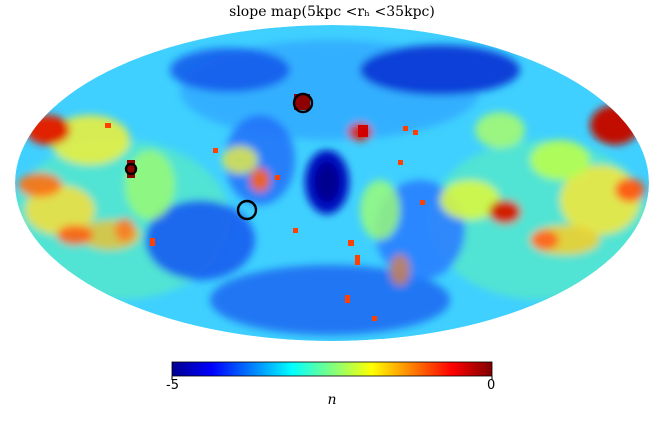 This screenshot has height=422, width=664. I want to click on map-title: slope map(5kpc <rₕ <35kpc), so click(332, 12).